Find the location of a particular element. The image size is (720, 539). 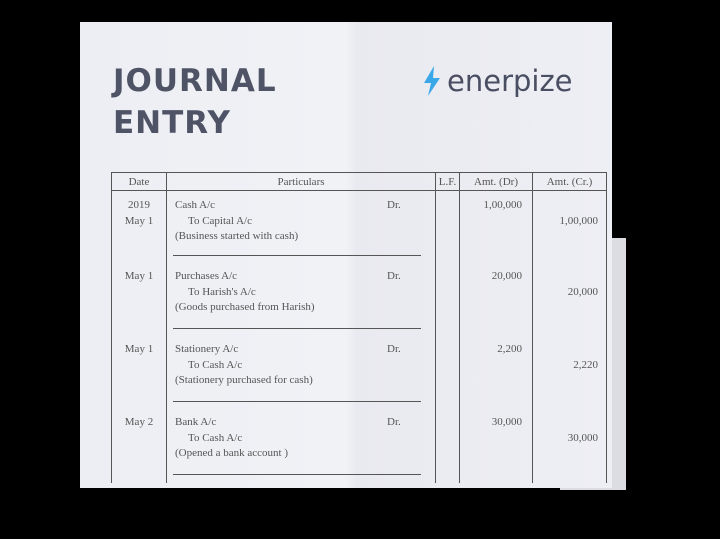

entry-year: 2019 is located at coordinates (139, 205).